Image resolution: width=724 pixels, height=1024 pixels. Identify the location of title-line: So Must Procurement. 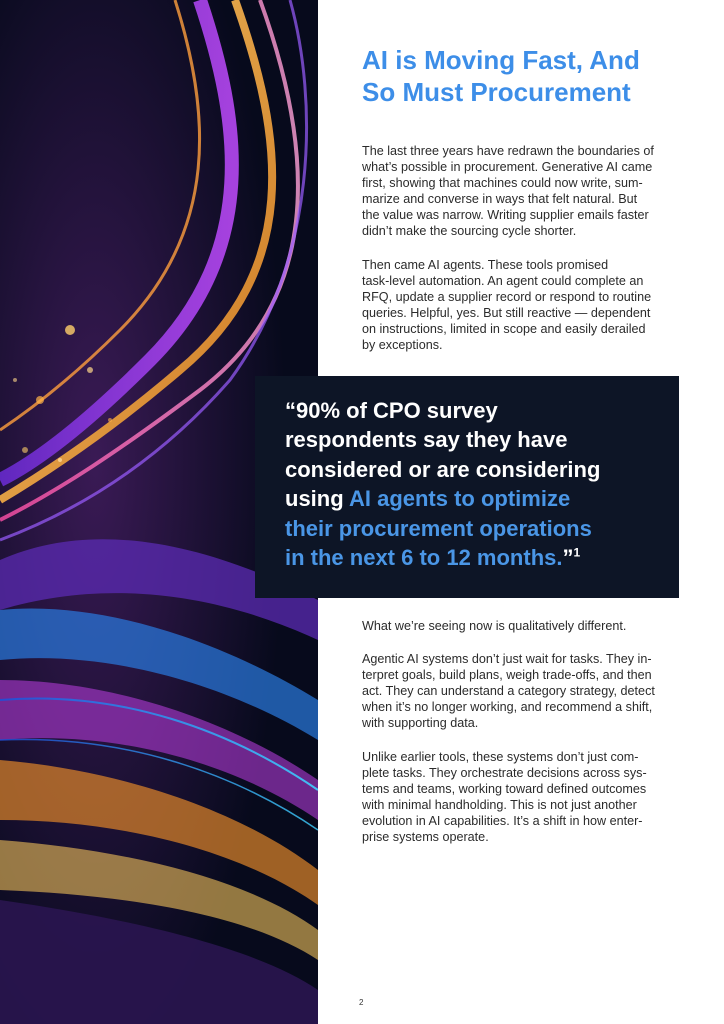
(496, 92).